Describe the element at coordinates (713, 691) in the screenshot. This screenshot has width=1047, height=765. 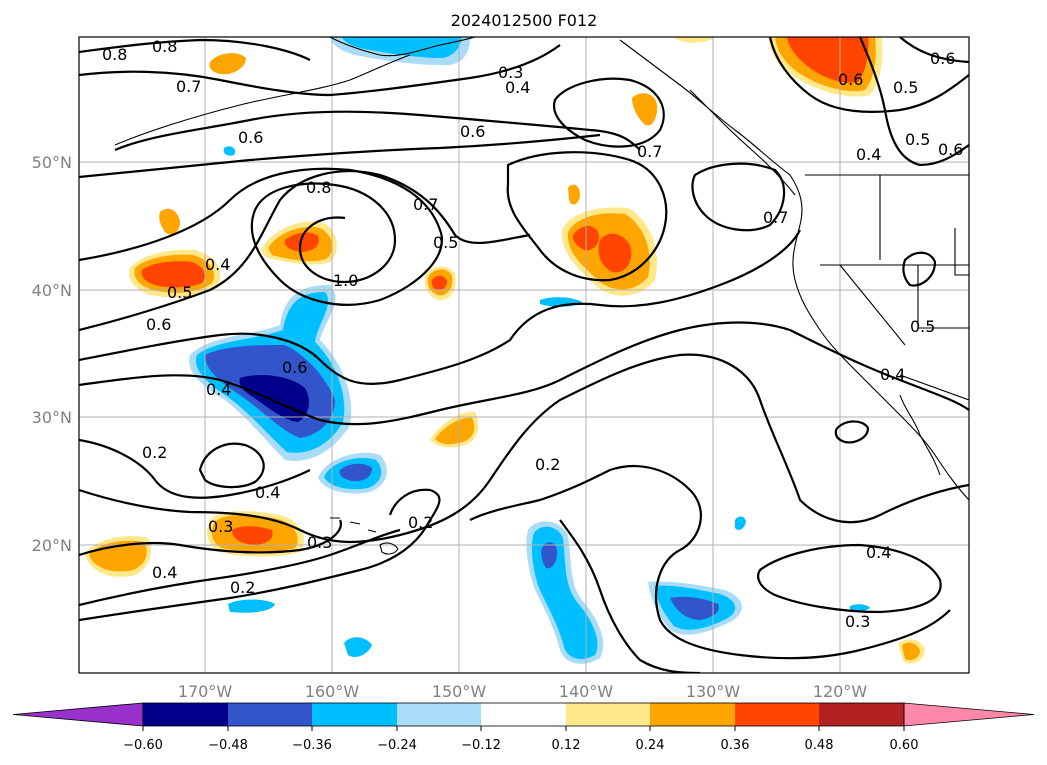
I see `lon-label-130w: 130°W` at that location.